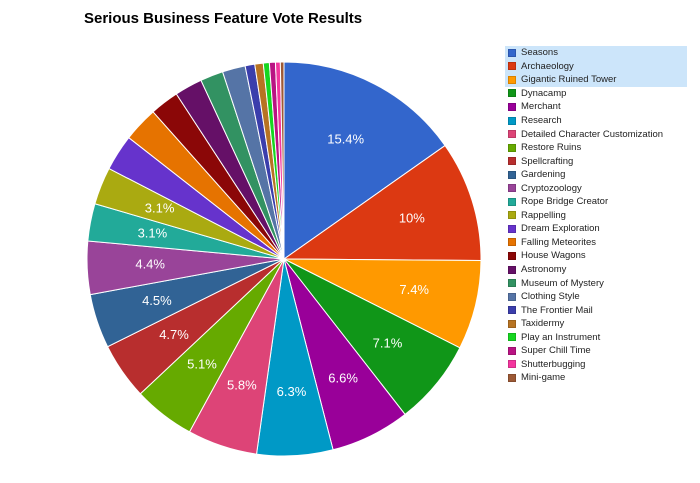 Image resolution: width=700 pixels, height=483 pixels. What do you see at coordinates (557, 310) in the screenshot?
I see `legend-label: The Frontier Mail` at bounding box center [557, 310].